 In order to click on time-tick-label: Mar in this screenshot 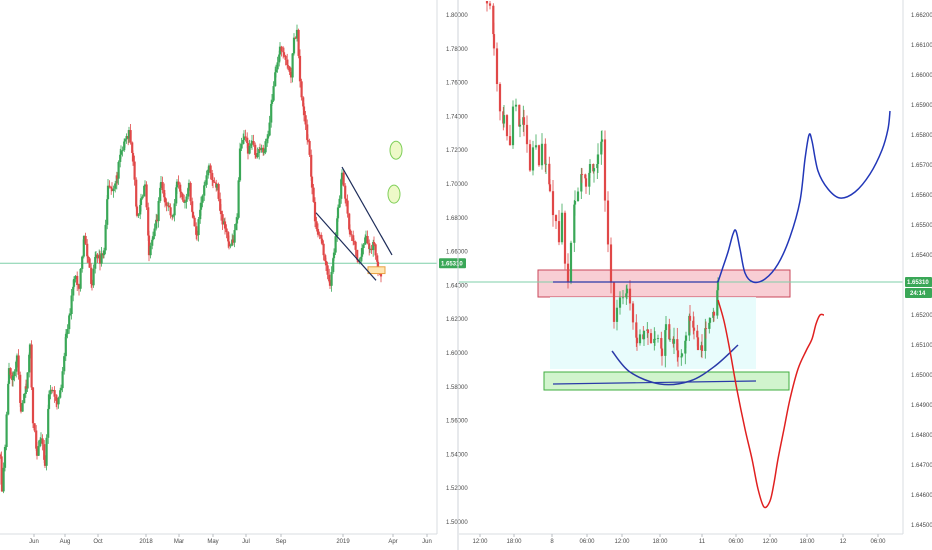, I will do `click(179, 542)`.